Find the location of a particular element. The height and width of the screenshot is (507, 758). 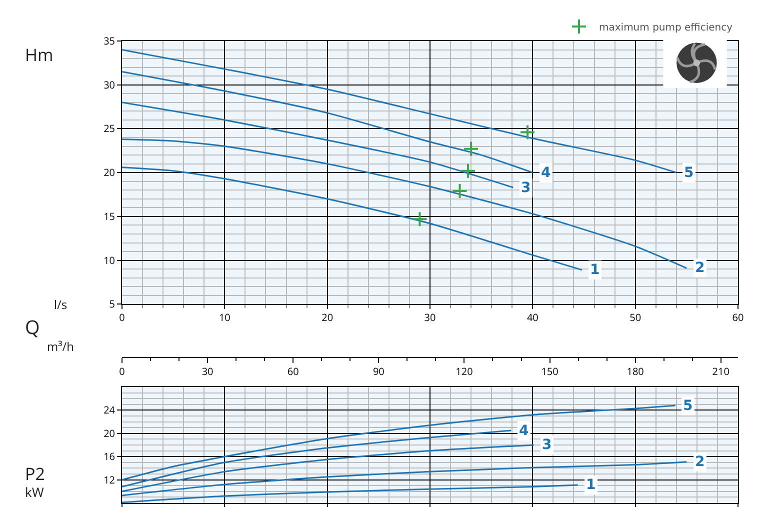

y-axis-title: P2 kW is located at coordinates (35, 481).